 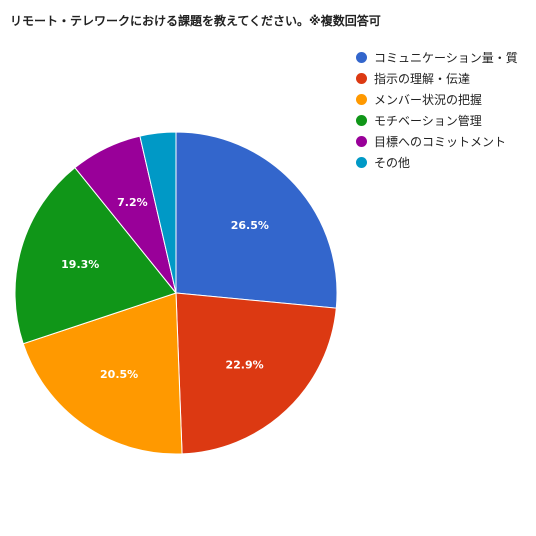 What do you see at coordinates (132, 202) in the screenshot?
I see `slice-value-label-4: 7.2%` at bounding box center [132, 202].